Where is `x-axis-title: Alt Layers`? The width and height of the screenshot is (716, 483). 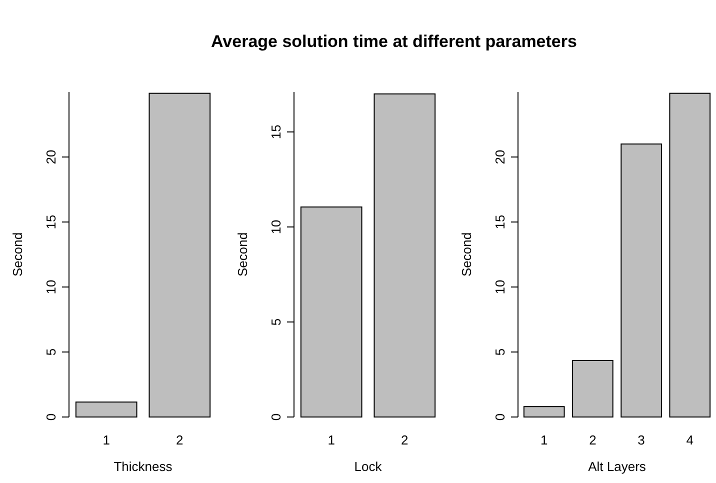
x-axis-title: Alt Layers is located at coordinates (617, 466).